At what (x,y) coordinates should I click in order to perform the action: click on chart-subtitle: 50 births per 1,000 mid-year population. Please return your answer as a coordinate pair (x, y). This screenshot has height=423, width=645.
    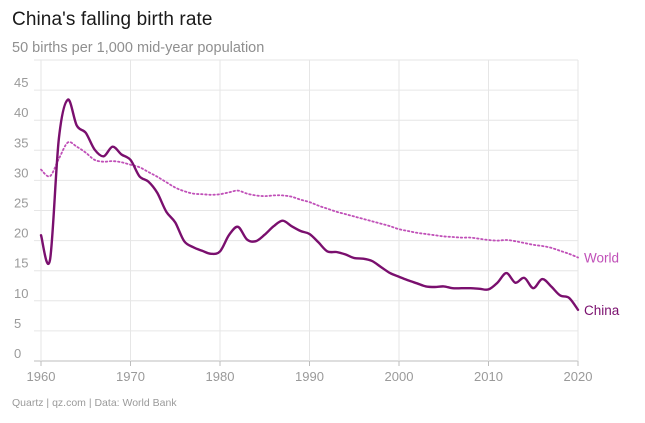
    Looking at the image, I should click on (138, 48).